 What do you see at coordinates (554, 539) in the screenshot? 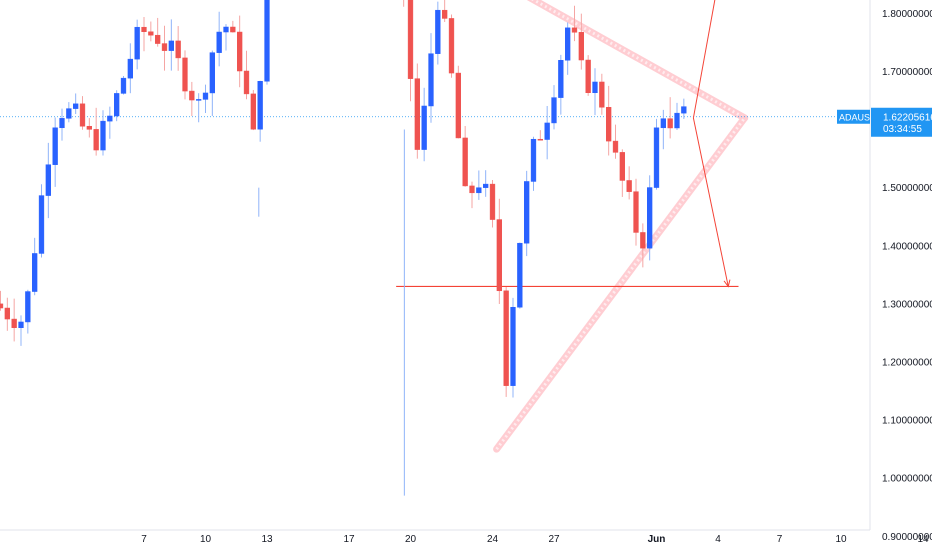
I see `x-tick-label: 27` at bounding box center [554, 539].